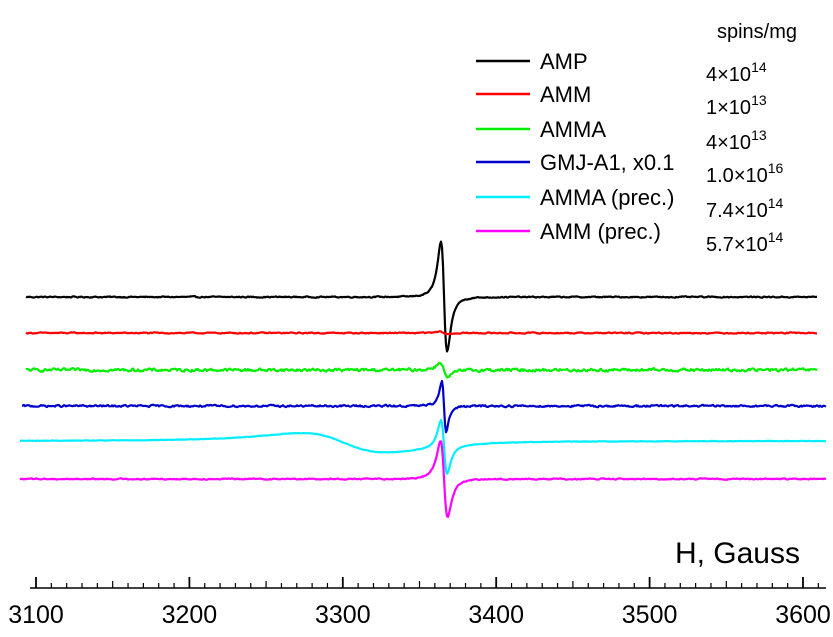  Describe the element at coordinates (736, 72) in the screenshot. I see `spins-per-mg-value: 4×10¹⁴` at that location.